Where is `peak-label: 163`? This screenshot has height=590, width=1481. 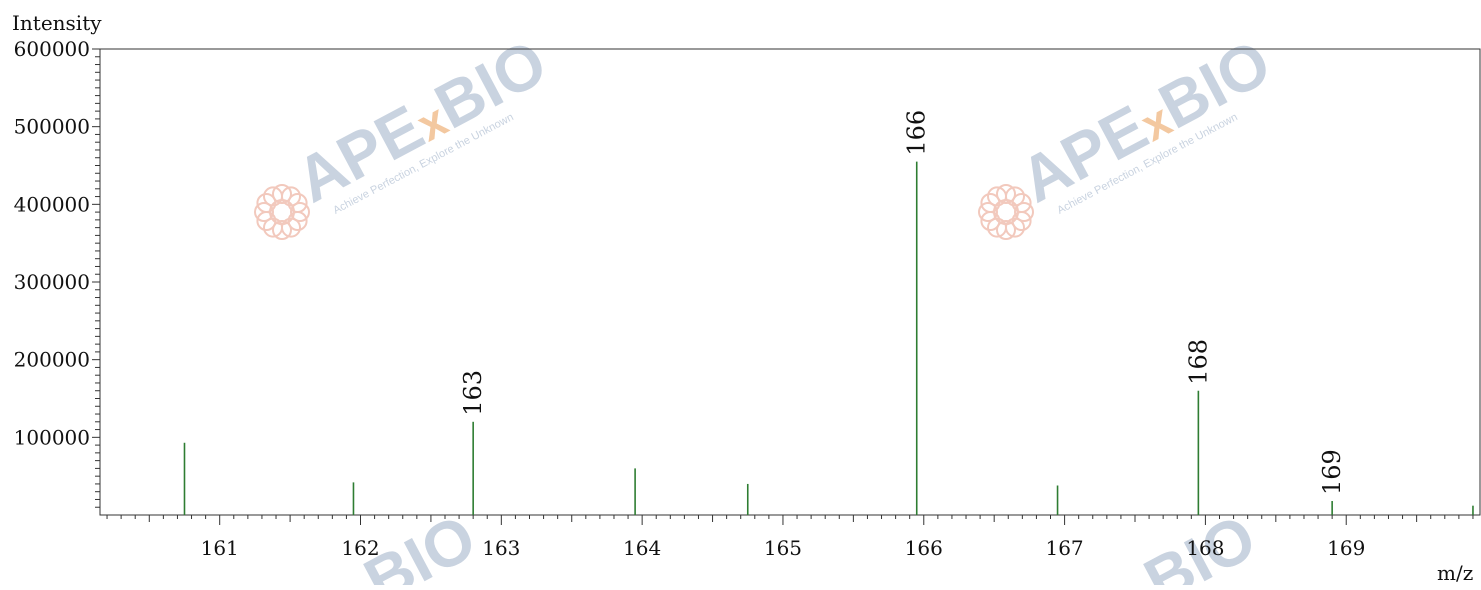 peak-label: 163 is located at coordinates (473, 393).